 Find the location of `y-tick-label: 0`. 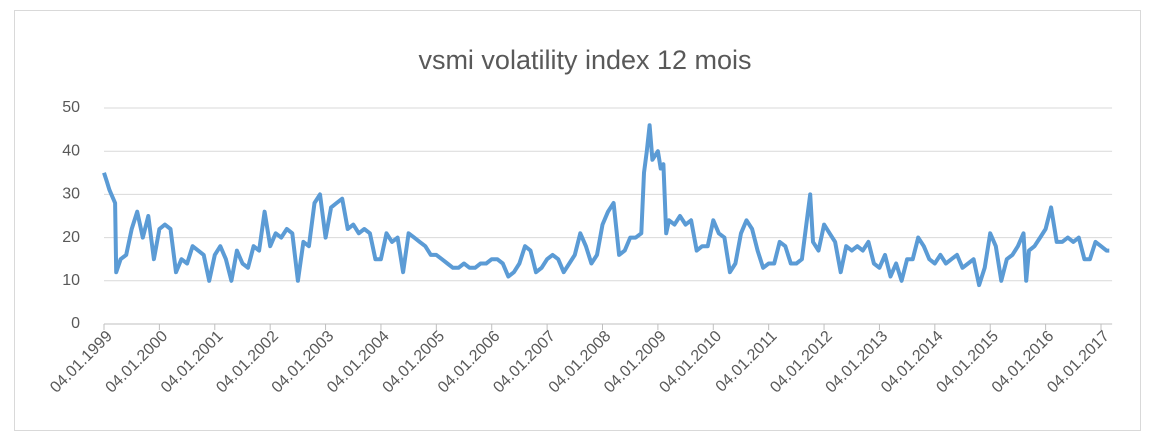

y-tick-label: 0 is located at coordinates (75, 323).